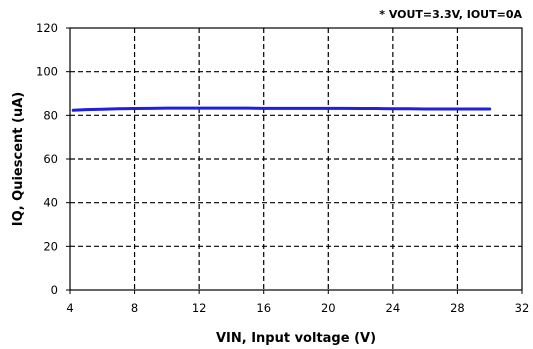 This screenshot has width=533, height=349. Describe the element at coordinates (199, 308) in the screenshot. I see `x-tick-label: 12` at that location.